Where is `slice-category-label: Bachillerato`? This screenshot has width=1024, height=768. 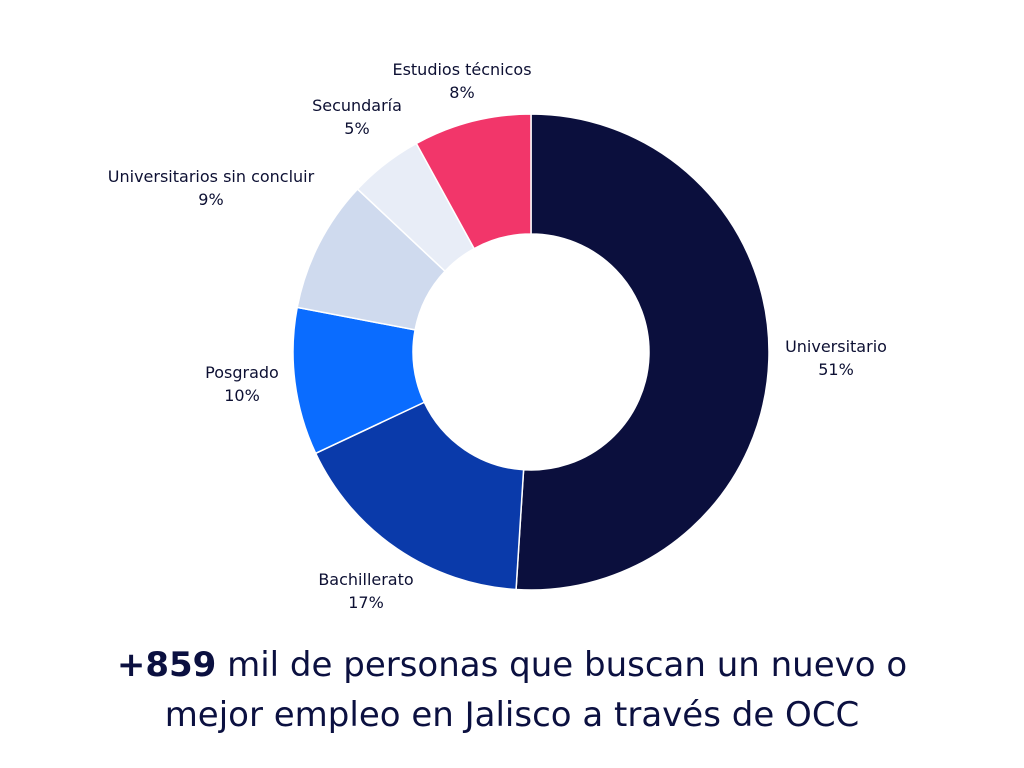 slice-category-label: Bachillerato is located at coordinates (365, 579).